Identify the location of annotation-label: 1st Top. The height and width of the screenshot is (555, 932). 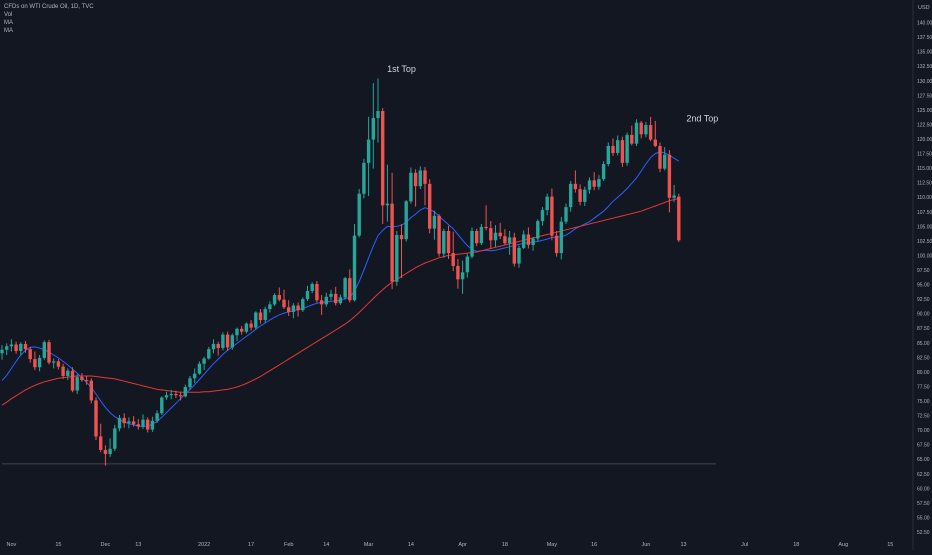
(401, 69).